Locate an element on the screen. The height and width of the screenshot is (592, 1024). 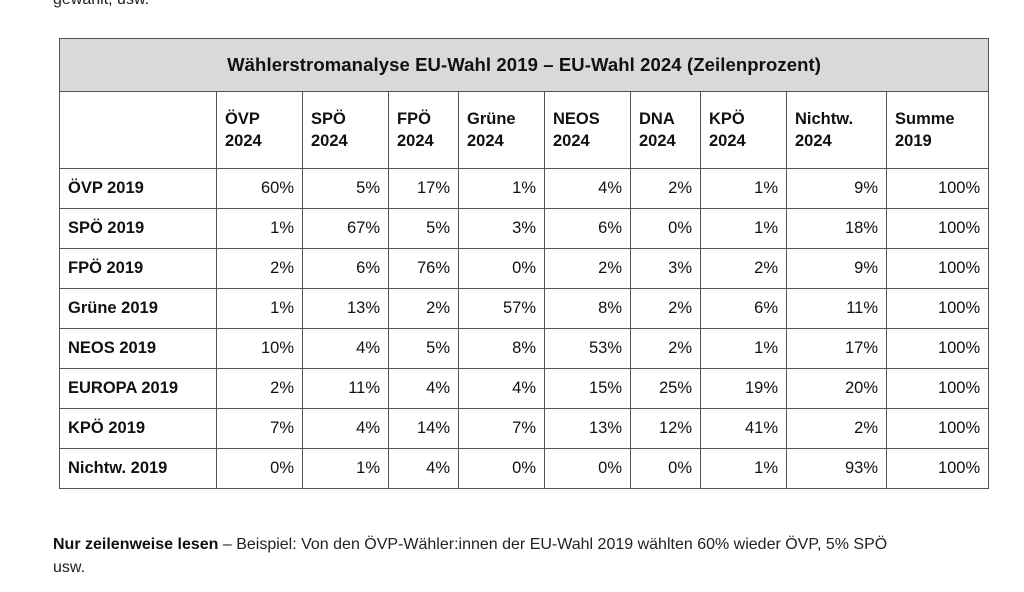
column-header: Grüne 2024 is located at coordinates (501, 130).